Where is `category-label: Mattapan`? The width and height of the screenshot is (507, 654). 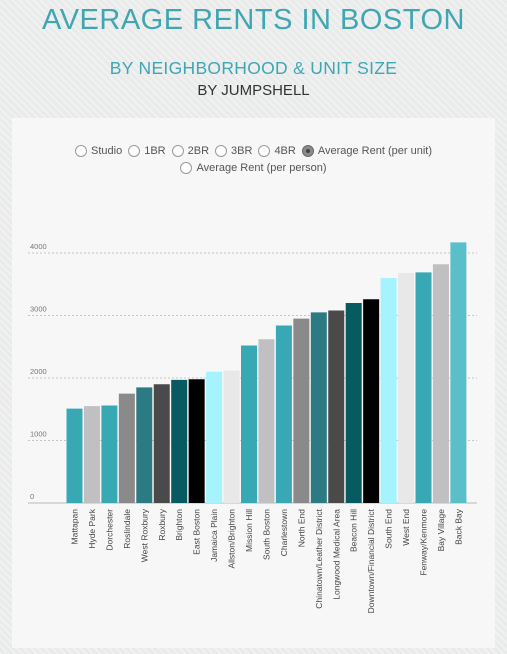
category-label: Mattapan is located at coordinates (75, 527).